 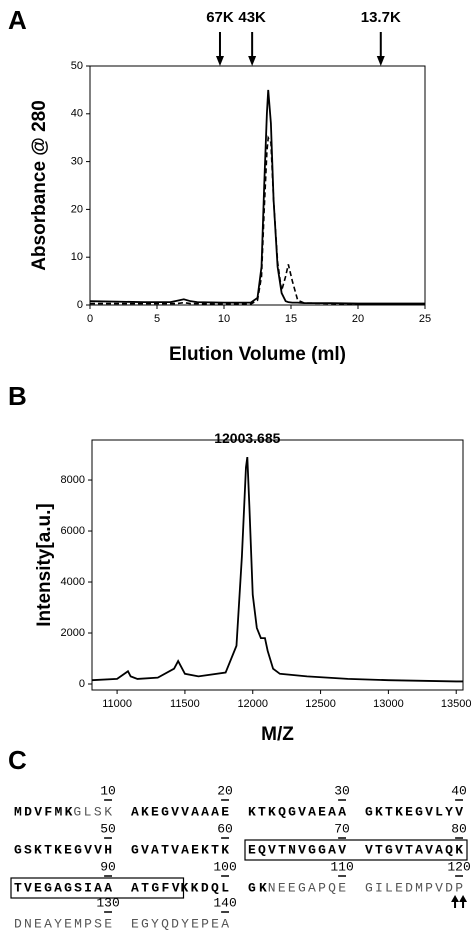 What do you see at coordinates (73, 582) in the screenshot?
I see `y-tick-label: 4000` at bounding box center [73, 582].